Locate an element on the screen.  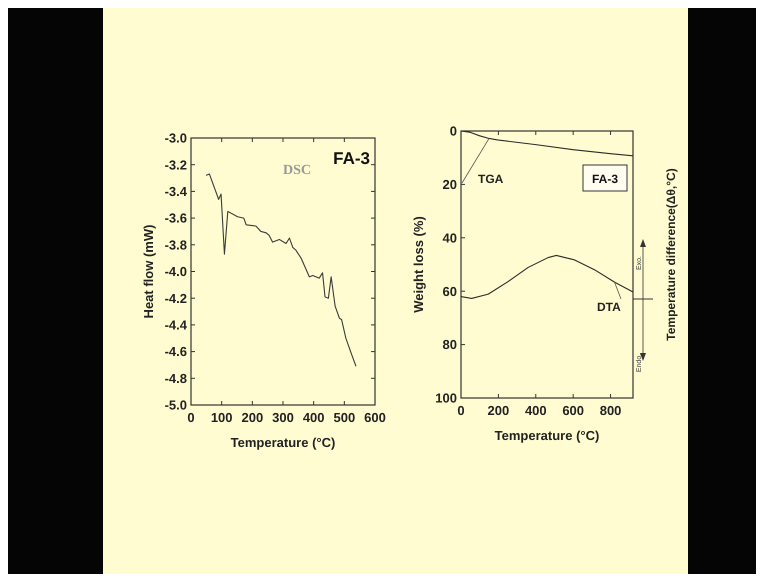
y2-axis-title: Temperature difference(Δθ,°C) is located at coordinates (671, 254).